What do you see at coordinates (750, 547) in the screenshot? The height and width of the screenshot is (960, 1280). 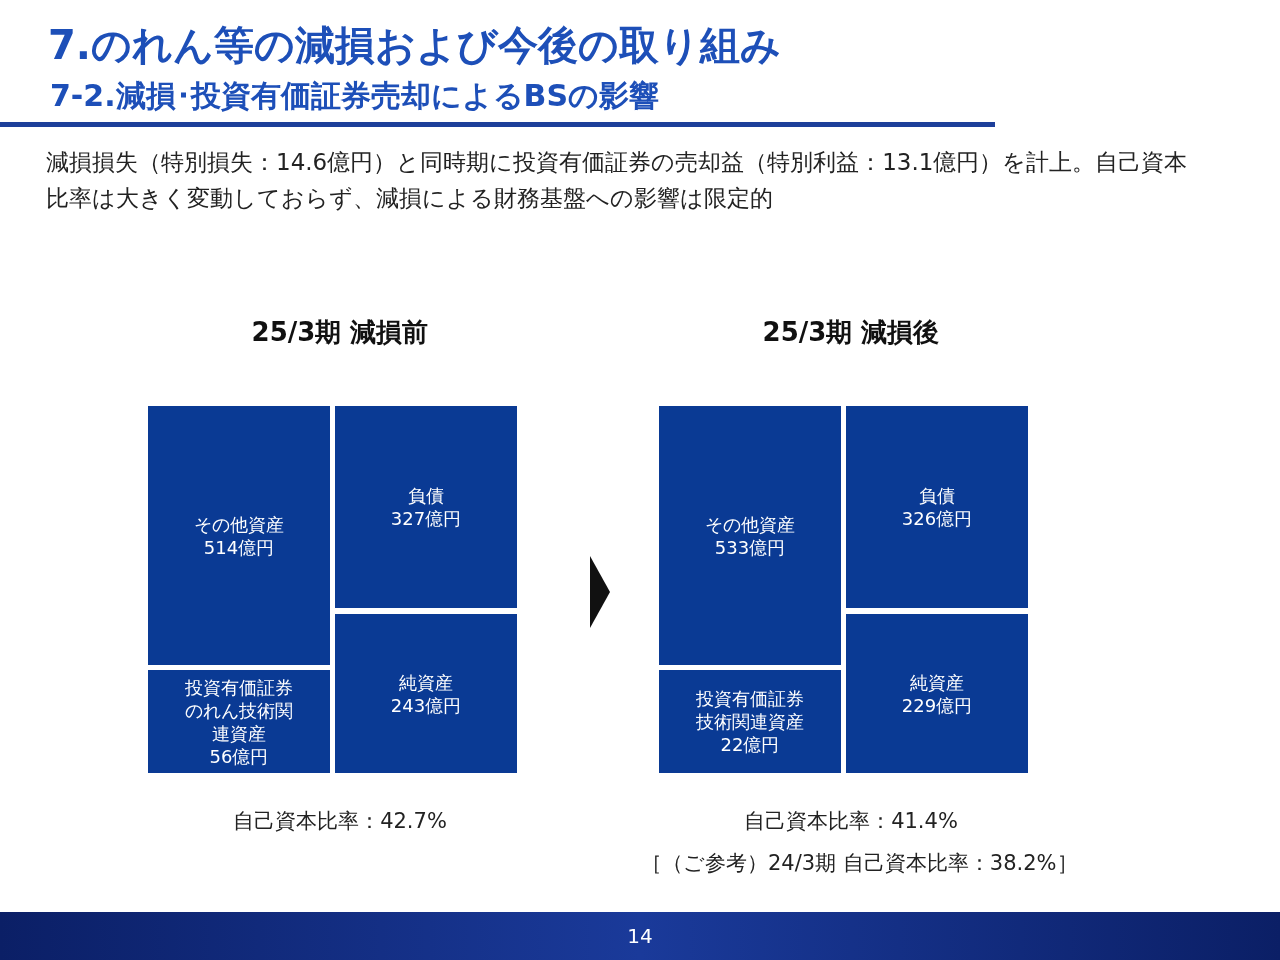 I see `data-label: 533億円` at bounding box center [750, 547].